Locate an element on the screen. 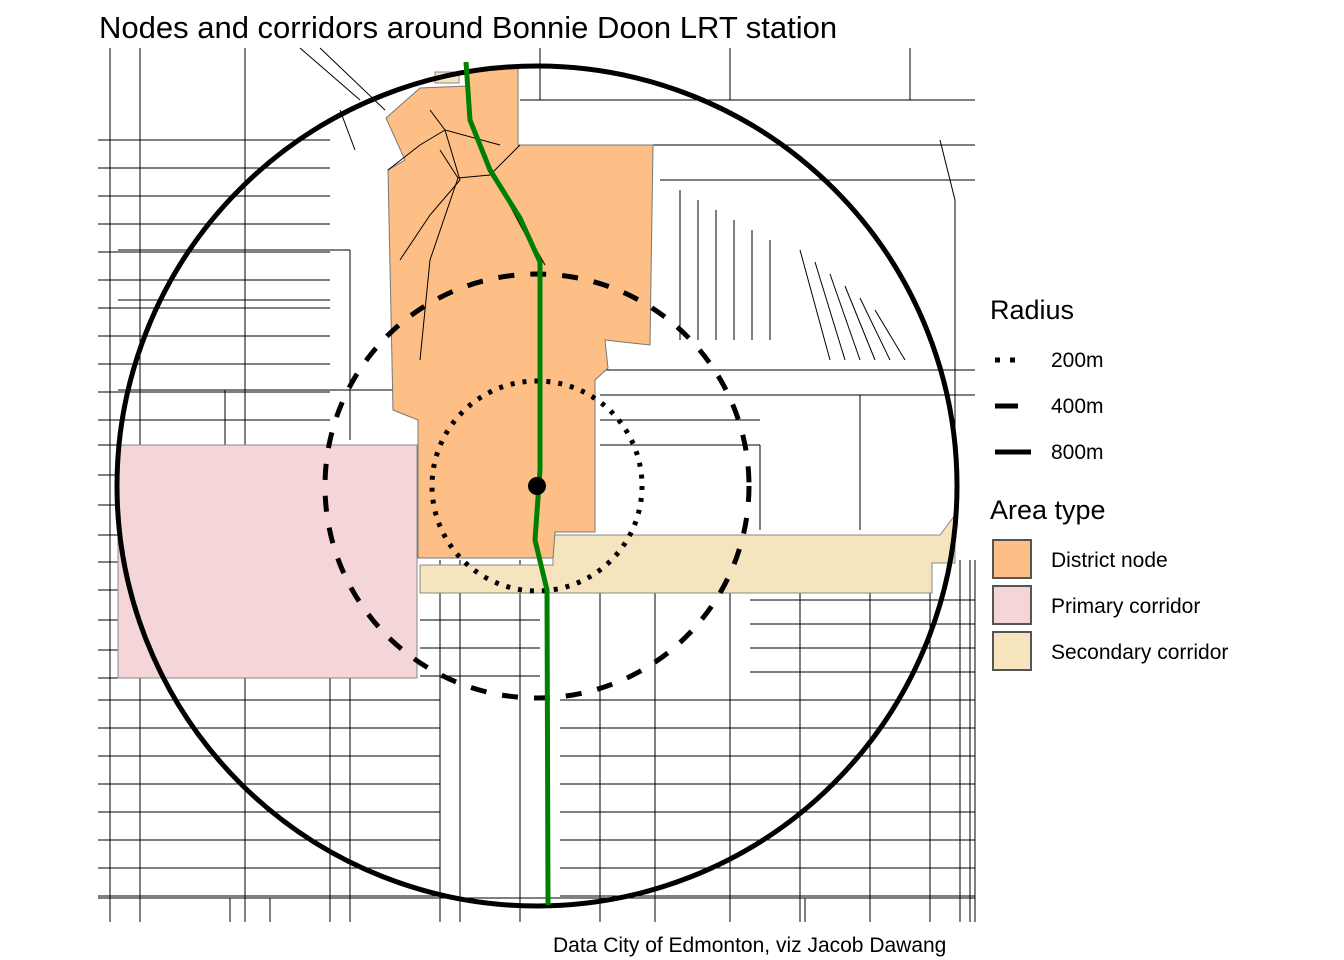 Image resolution: width=1344 pixels, height=960 pixels. secondary-corridor-area is located at coordinates (687, 553).